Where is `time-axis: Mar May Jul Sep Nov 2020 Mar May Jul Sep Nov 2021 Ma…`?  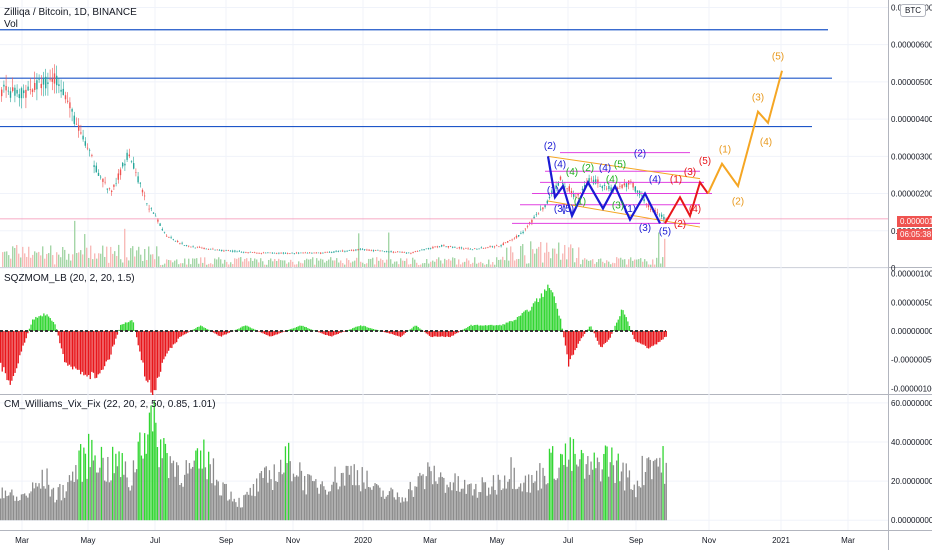
time-axis: Mar May Jul Sep Nov 2020 Mar May Jul Sep Nov 2021 Ma… is located at coordinates (435, 540).